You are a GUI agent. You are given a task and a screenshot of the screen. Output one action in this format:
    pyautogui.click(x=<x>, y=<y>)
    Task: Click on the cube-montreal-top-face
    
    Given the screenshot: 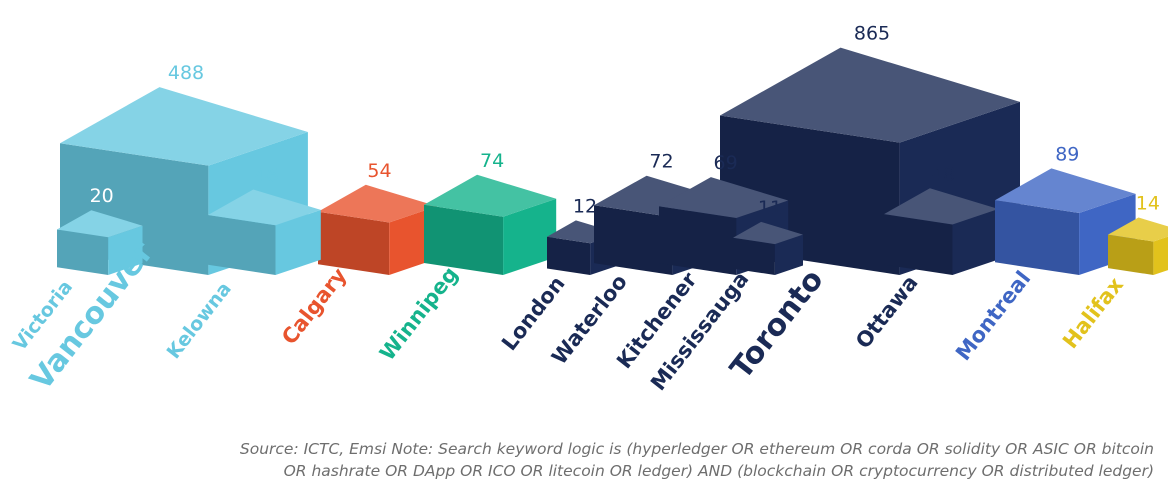 What is the action you would take?
    pyautogui.click(x=1065, y=190)
    